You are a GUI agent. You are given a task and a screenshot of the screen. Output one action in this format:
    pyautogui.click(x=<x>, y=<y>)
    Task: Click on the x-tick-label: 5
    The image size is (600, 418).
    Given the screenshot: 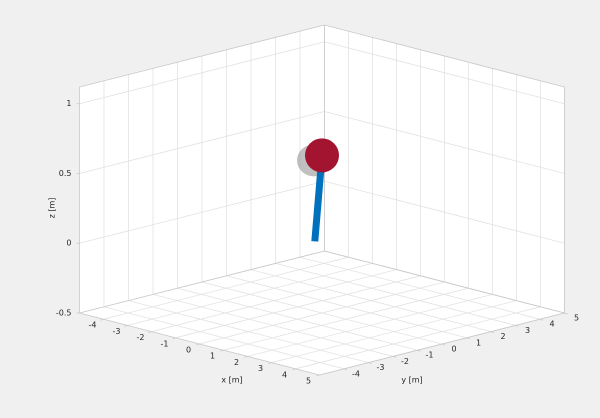 What is the action you would take?
    pyautogui.click(x=308, y=381)
    